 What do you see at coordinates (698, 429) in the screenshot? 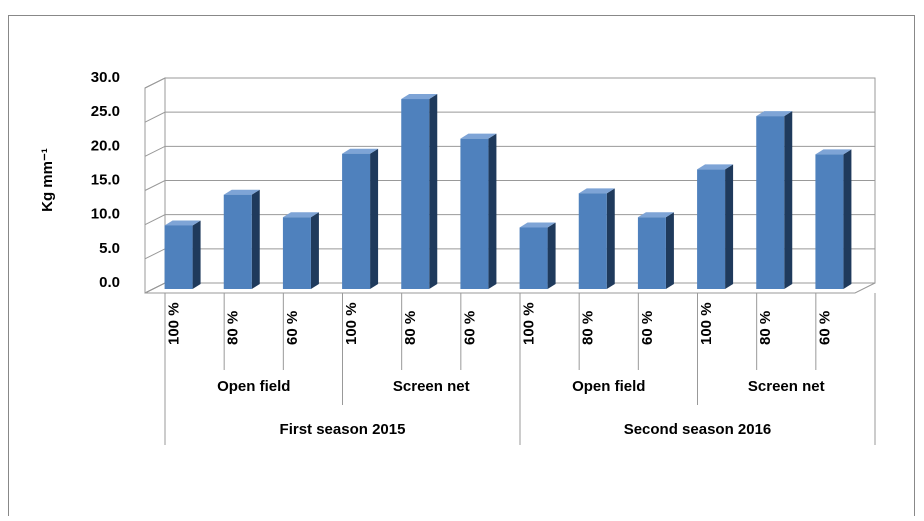
I see `group-label: Second season 2016` at bounding box center [698, 429].